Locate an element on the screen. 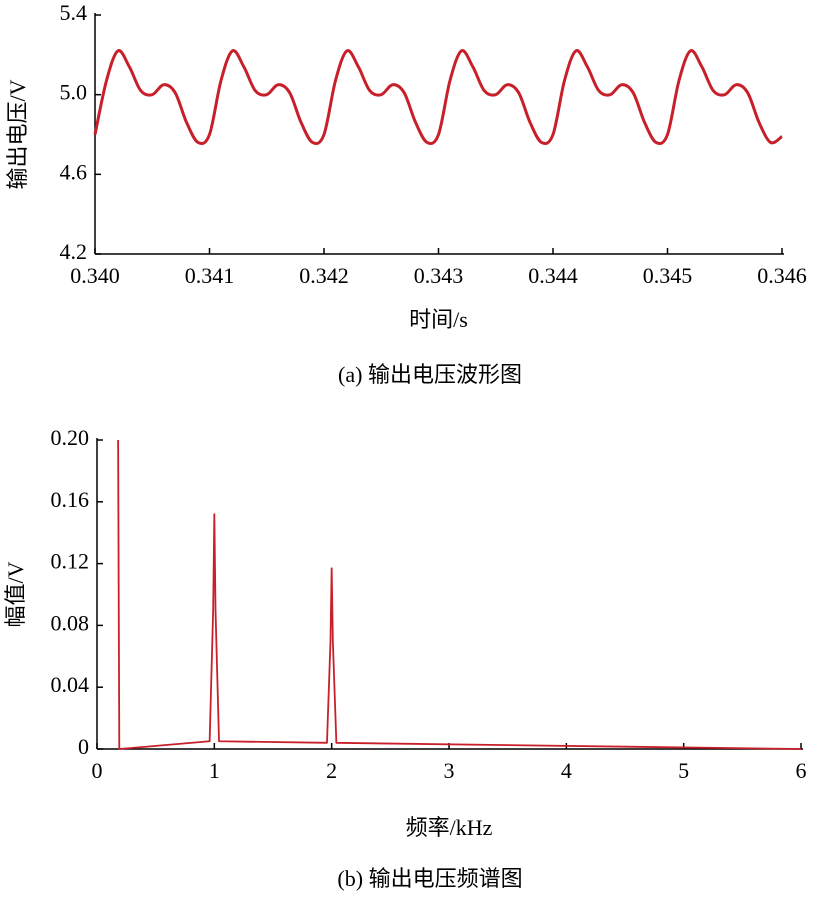 This screenshot has height=900, width=815. x-tick-label: 4 is located at coordinates (566, 770).